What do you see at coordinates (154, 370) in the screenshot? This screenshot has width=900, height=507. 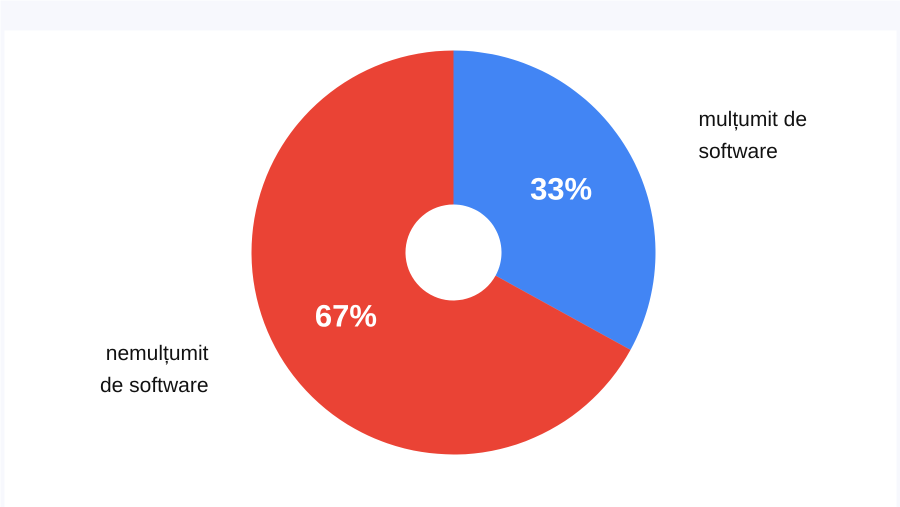 I see `slice-label: nemulțumit de software` at bounding box center [154, 370].